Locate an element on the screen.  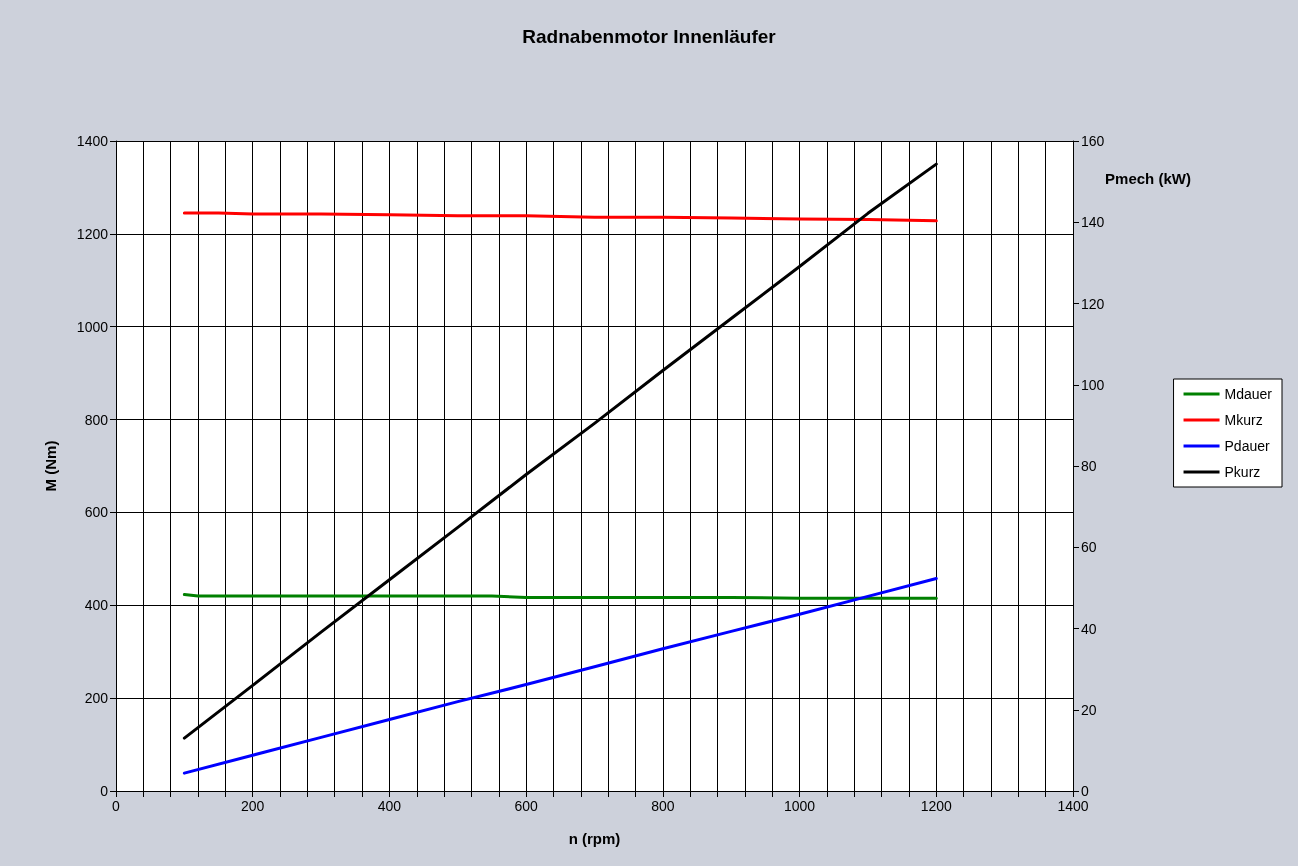
y-tick-label: 600 is located at coordinates (96, 512).